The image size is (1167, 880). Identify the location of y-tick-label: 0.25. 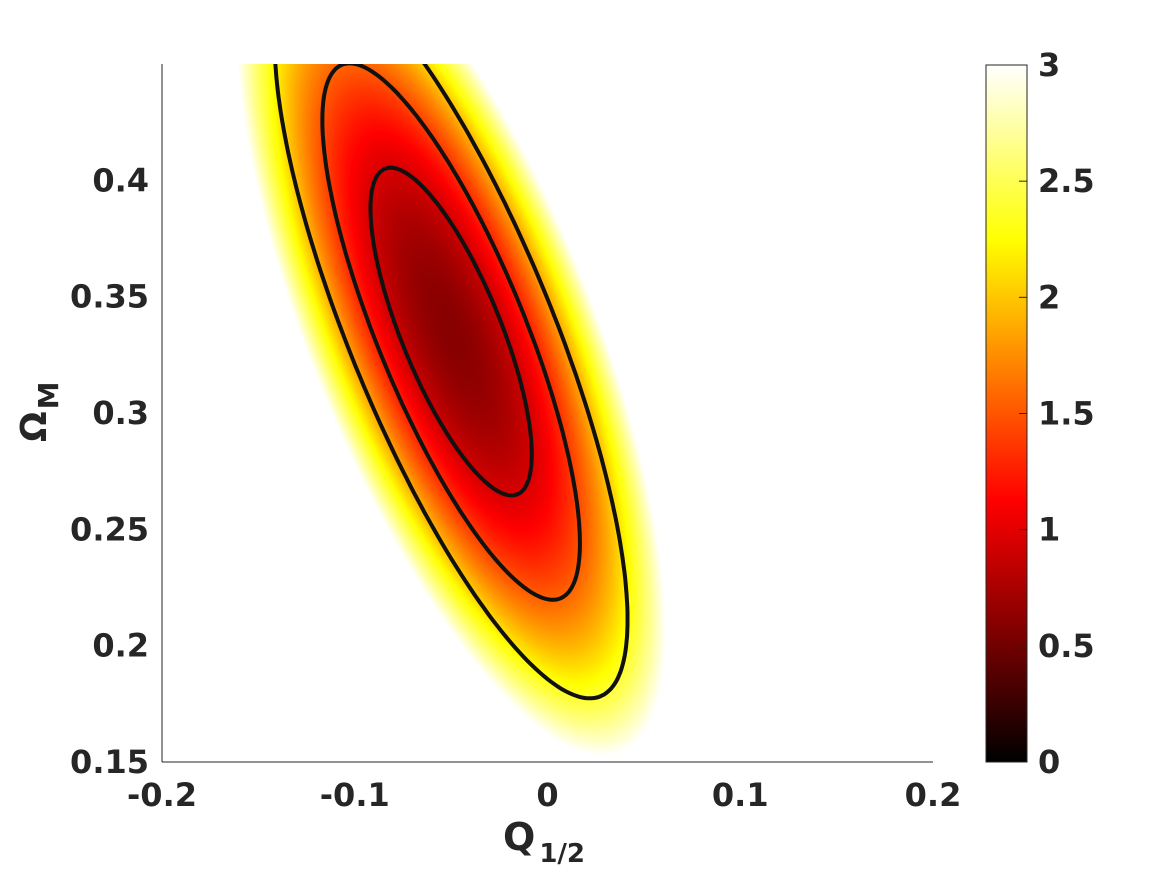
(109, 529).